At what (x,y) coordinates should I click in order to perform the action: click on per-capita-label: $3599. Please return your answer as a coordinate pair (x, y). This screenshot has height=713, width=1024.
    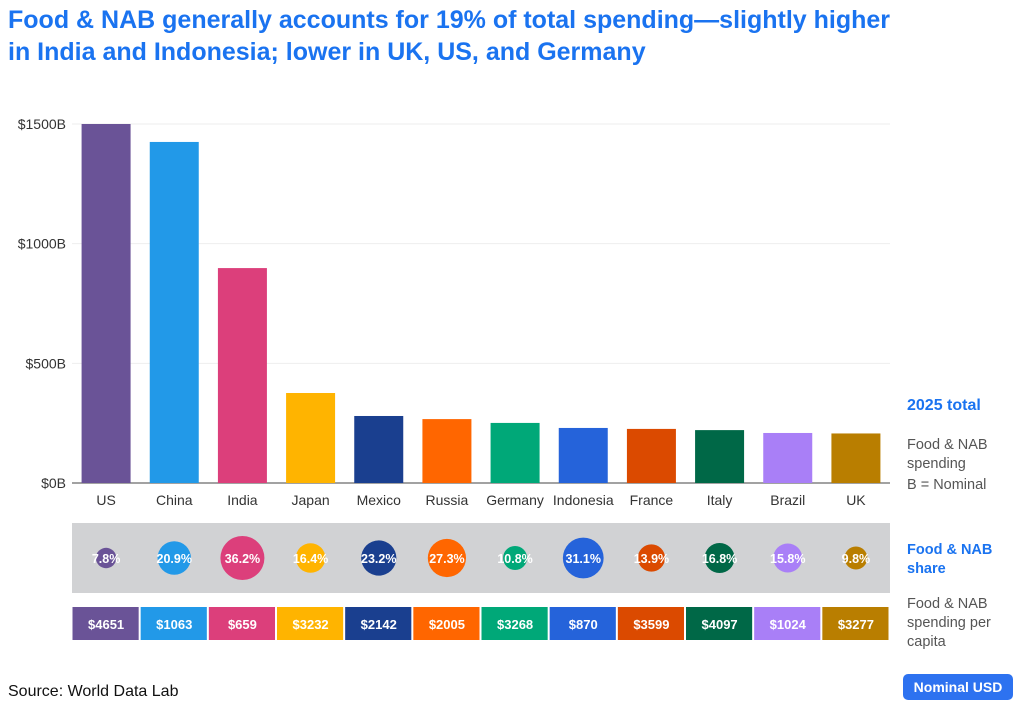
    Looking at the image, I should click on (651, 624).